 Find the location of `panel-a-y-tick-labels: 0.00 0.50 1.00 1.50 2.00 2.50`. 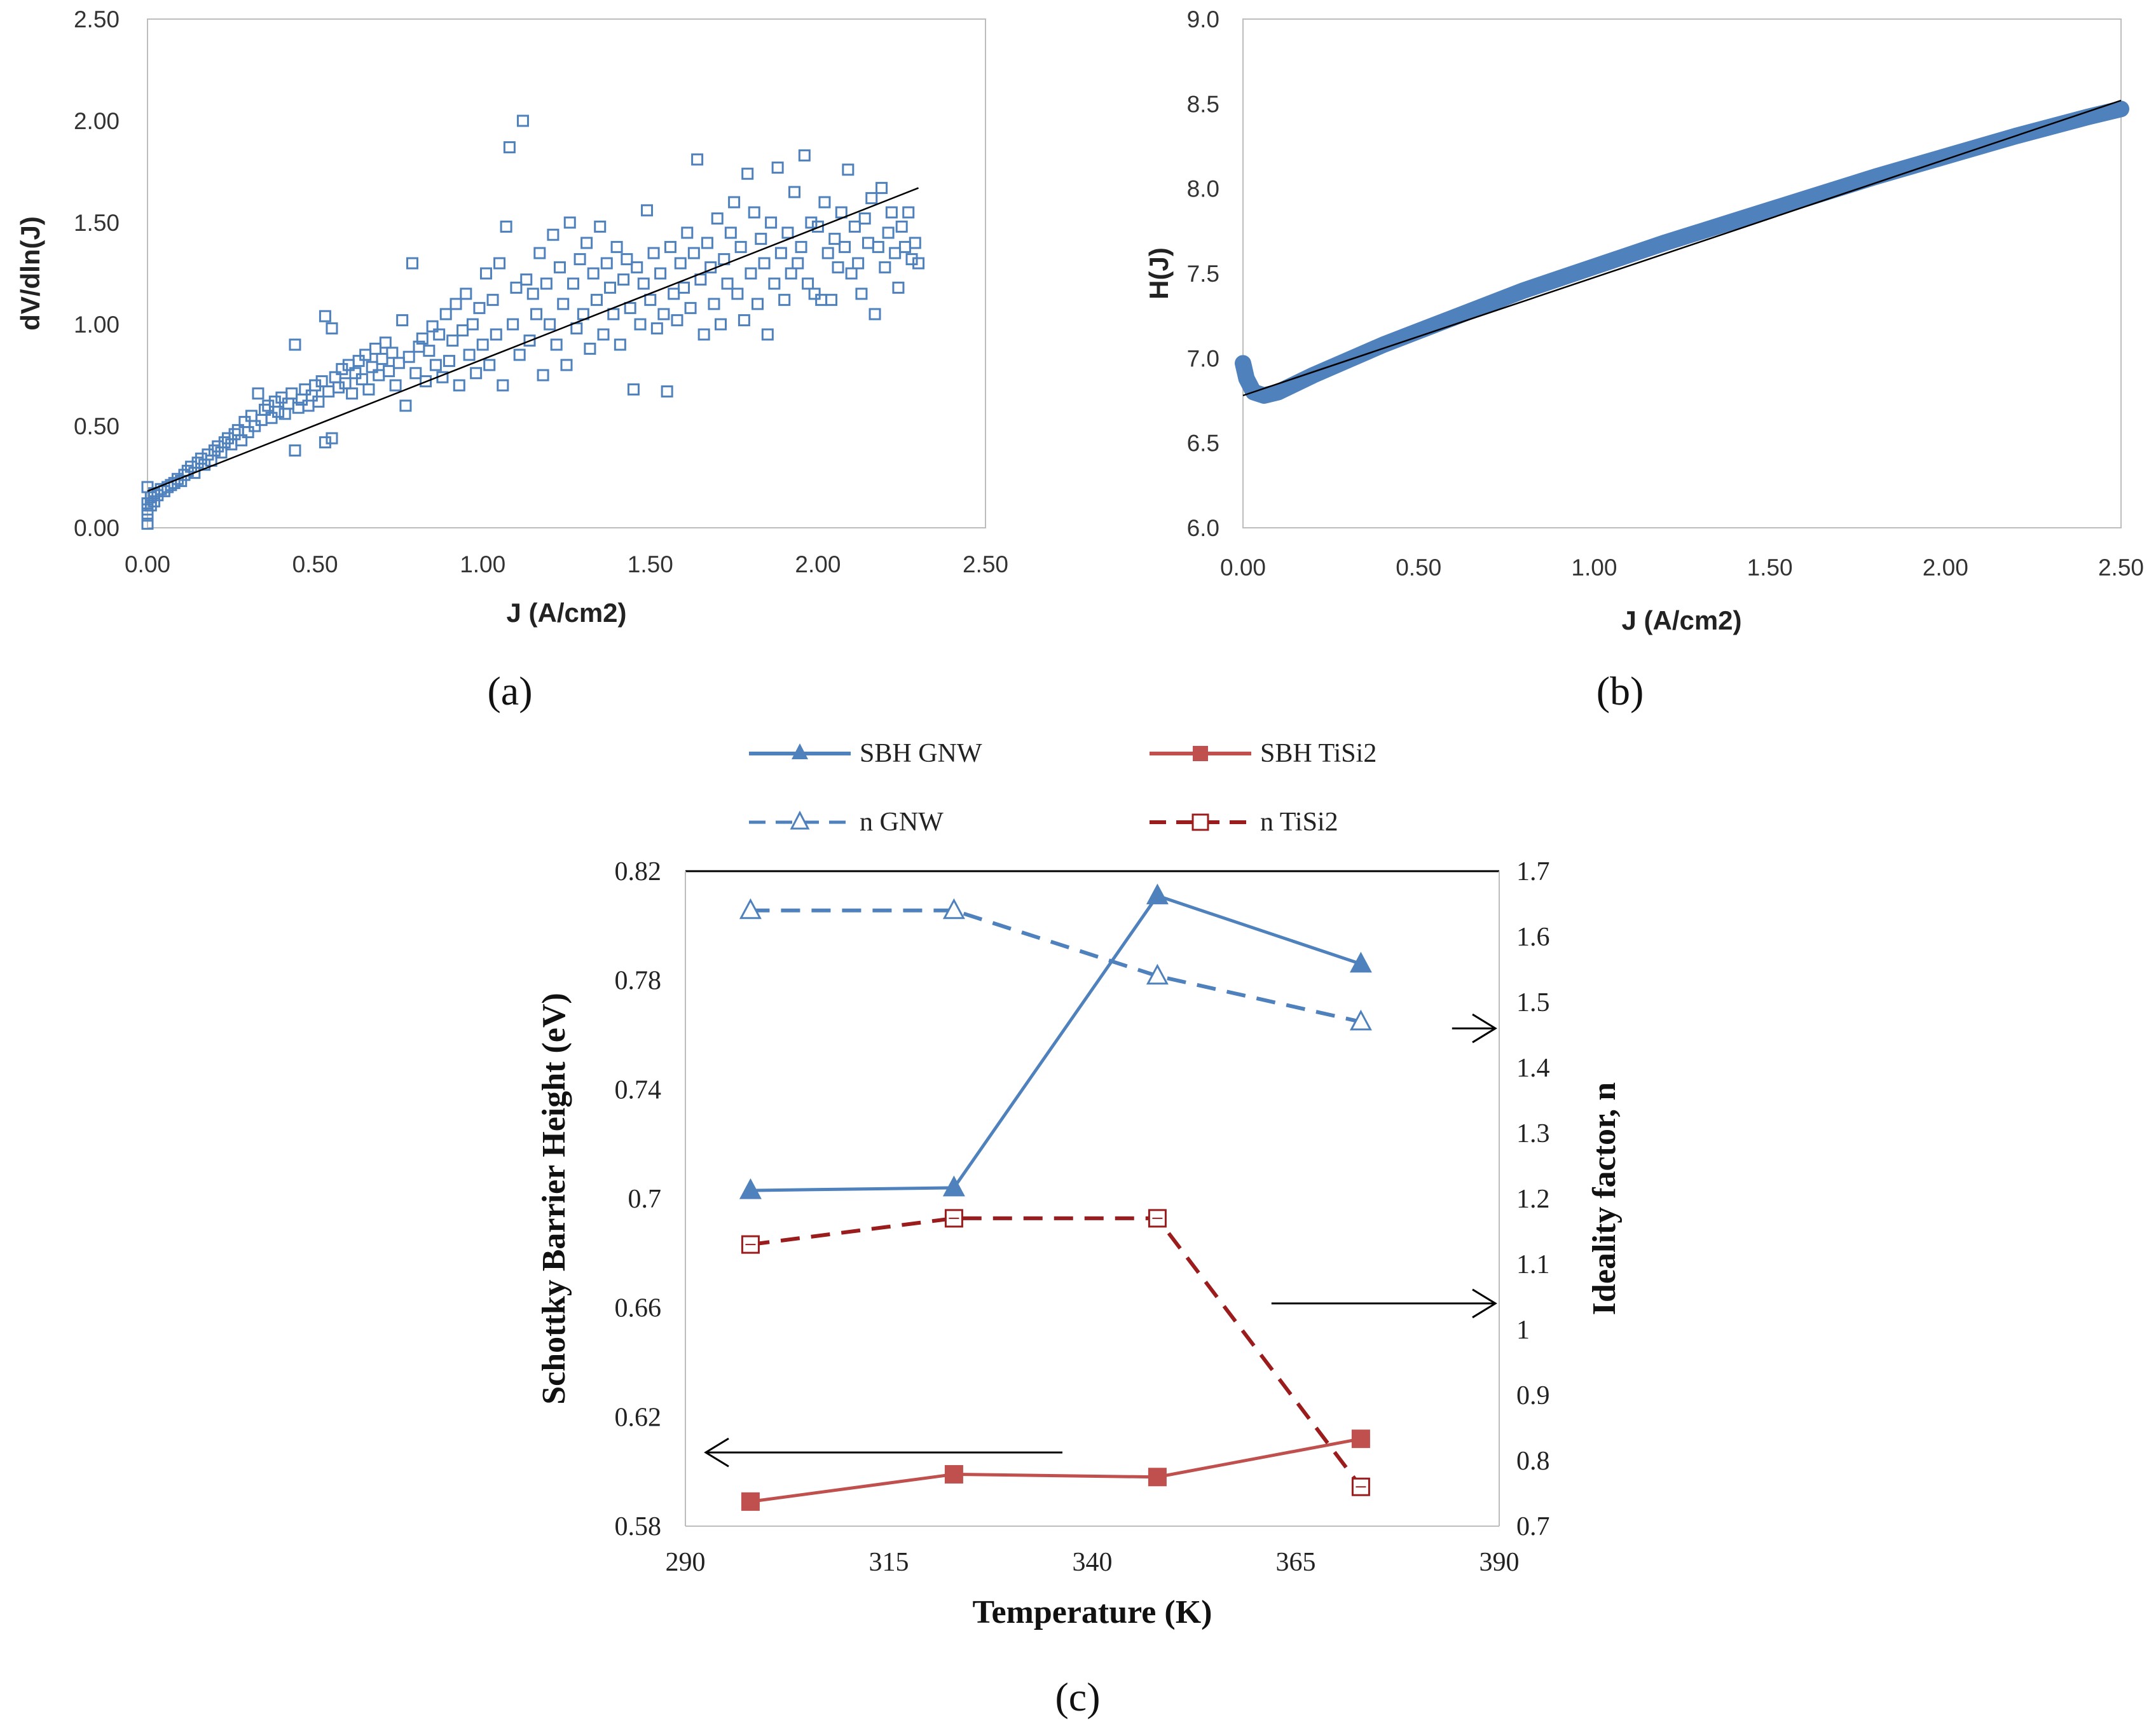

panel-a-y-tick-labels: 0.00 0.50 1.00 1.50 2.00 2.50 is located at coordinates (97, 273).